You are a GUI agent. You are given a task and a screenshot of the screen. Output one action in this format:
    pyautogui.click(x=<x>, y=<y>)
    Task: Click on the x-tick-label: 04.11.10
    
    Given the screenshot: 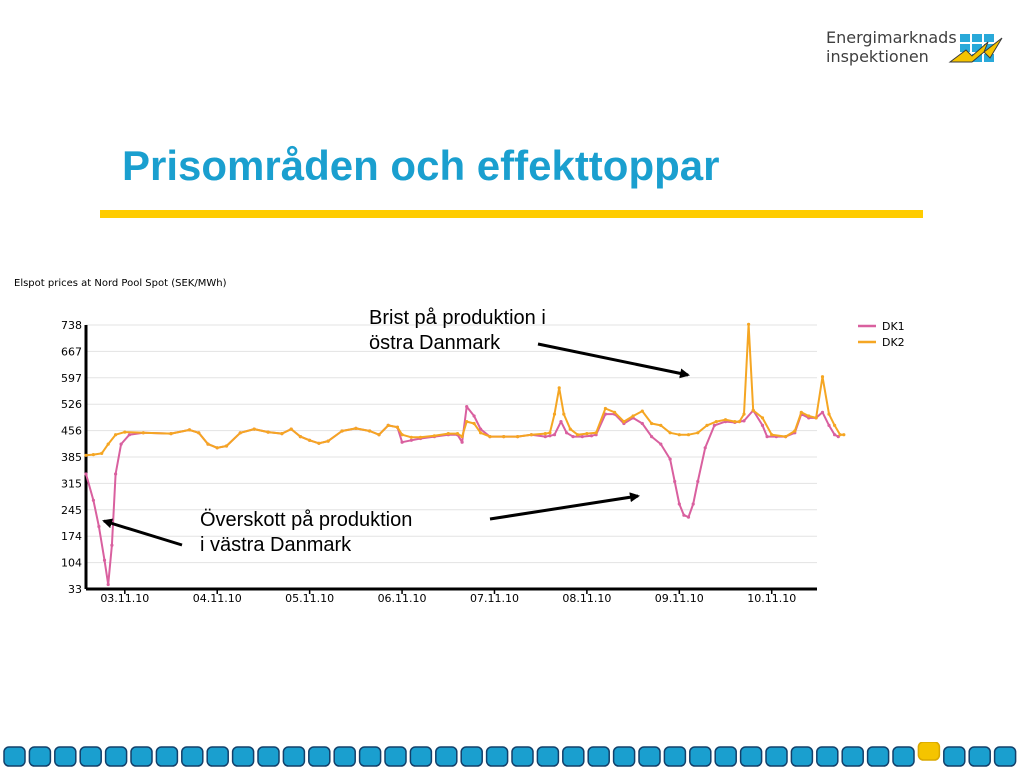 What is the action you would take?
    pyautogui.click(x=217, y=598)
    